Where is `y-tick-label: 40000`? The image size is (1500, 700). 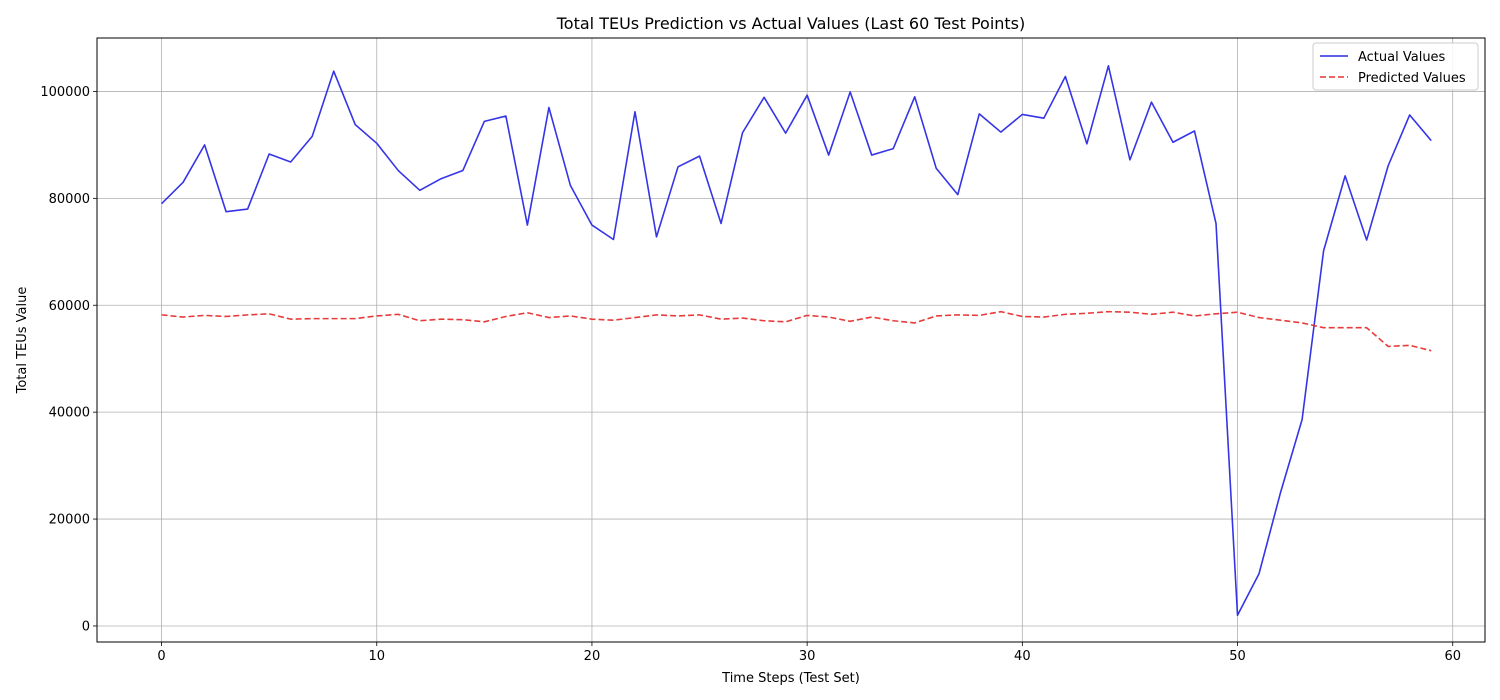
y-tick-label: 40000 is located at coordinates (69, 413).